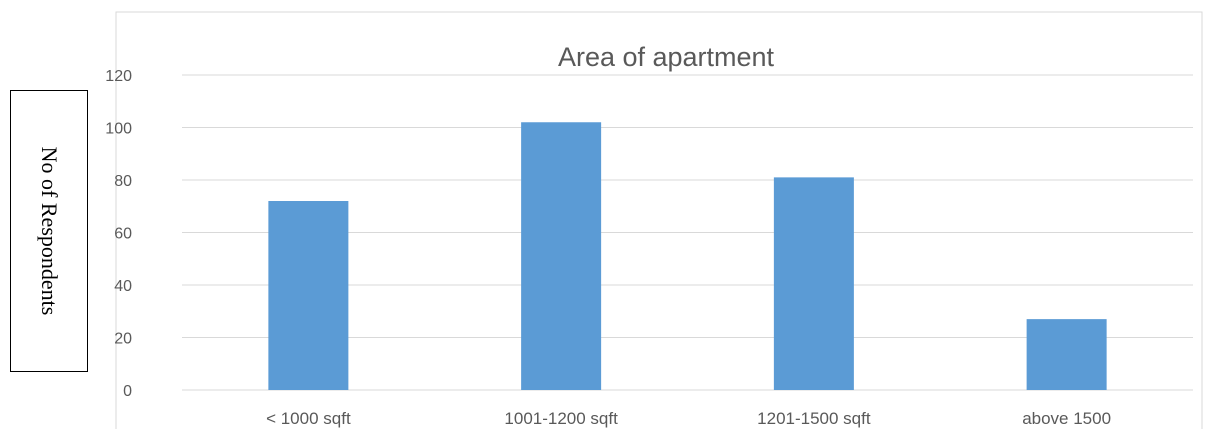  Describe the element at coordinates (118, 129) in the screenshot. I see `y-tick-label: 100` at that location.